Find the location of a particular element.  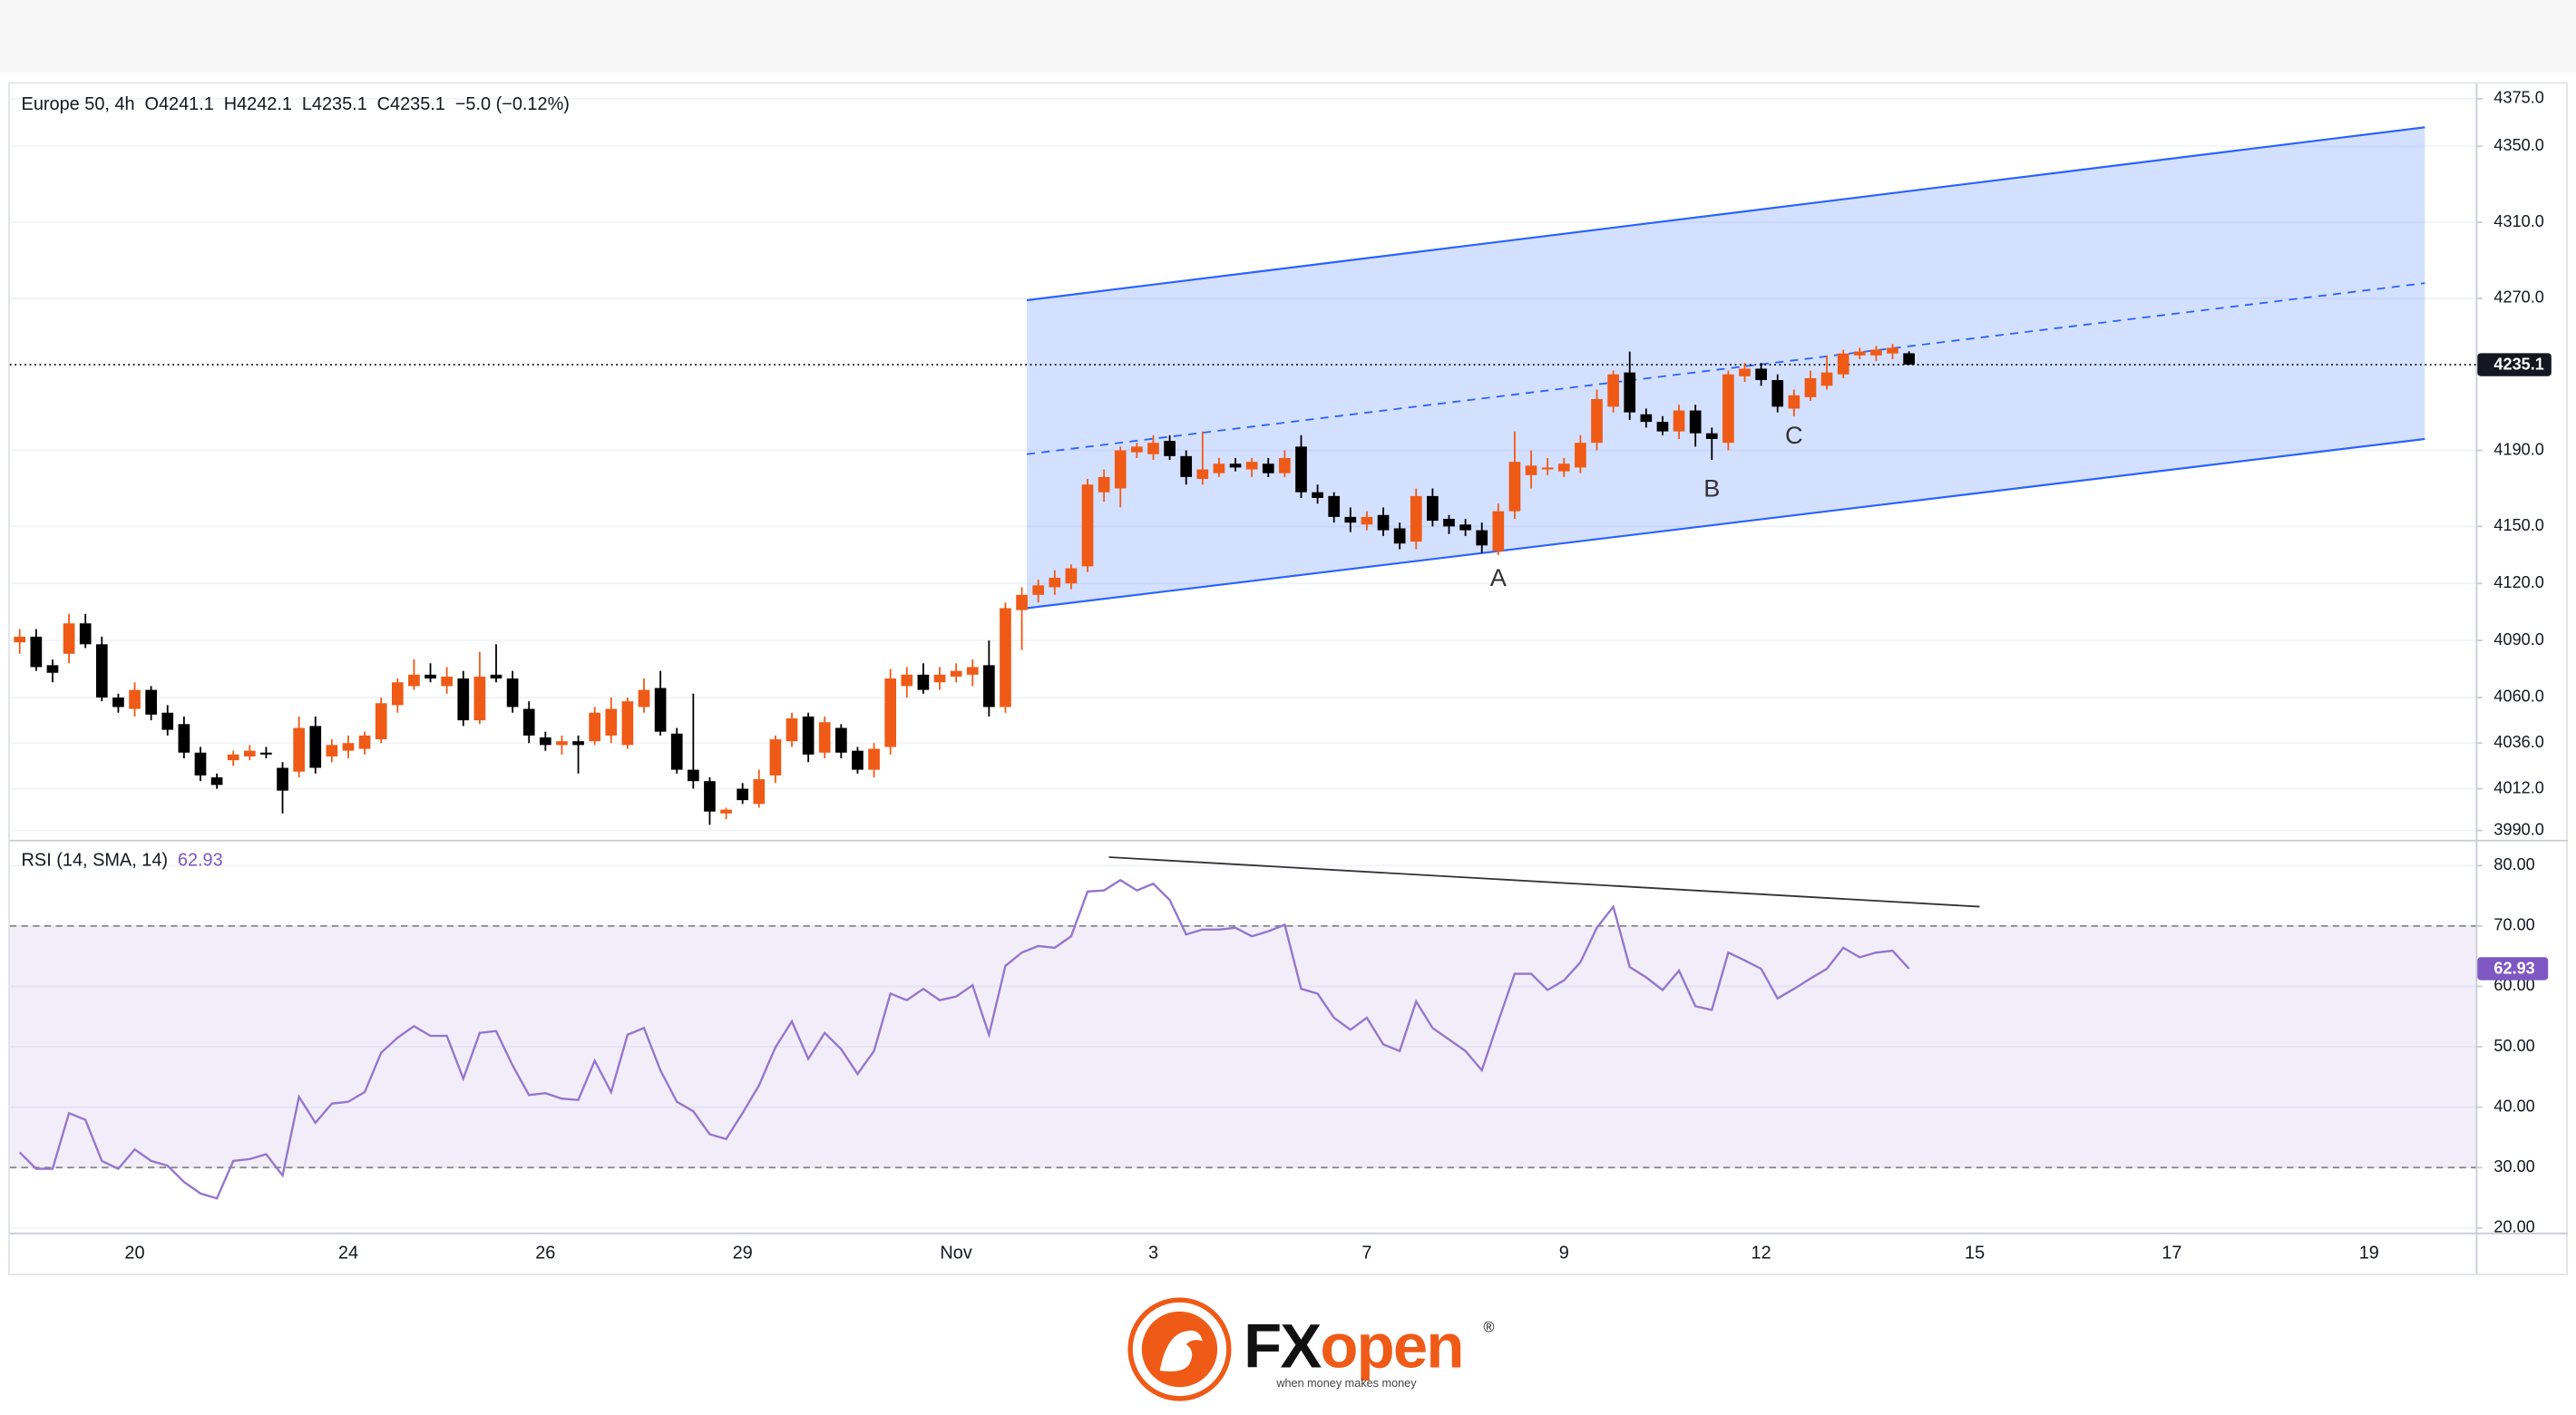

rsi-title: RSI (14, SMA, 14) is located at coordinates (95, 861).